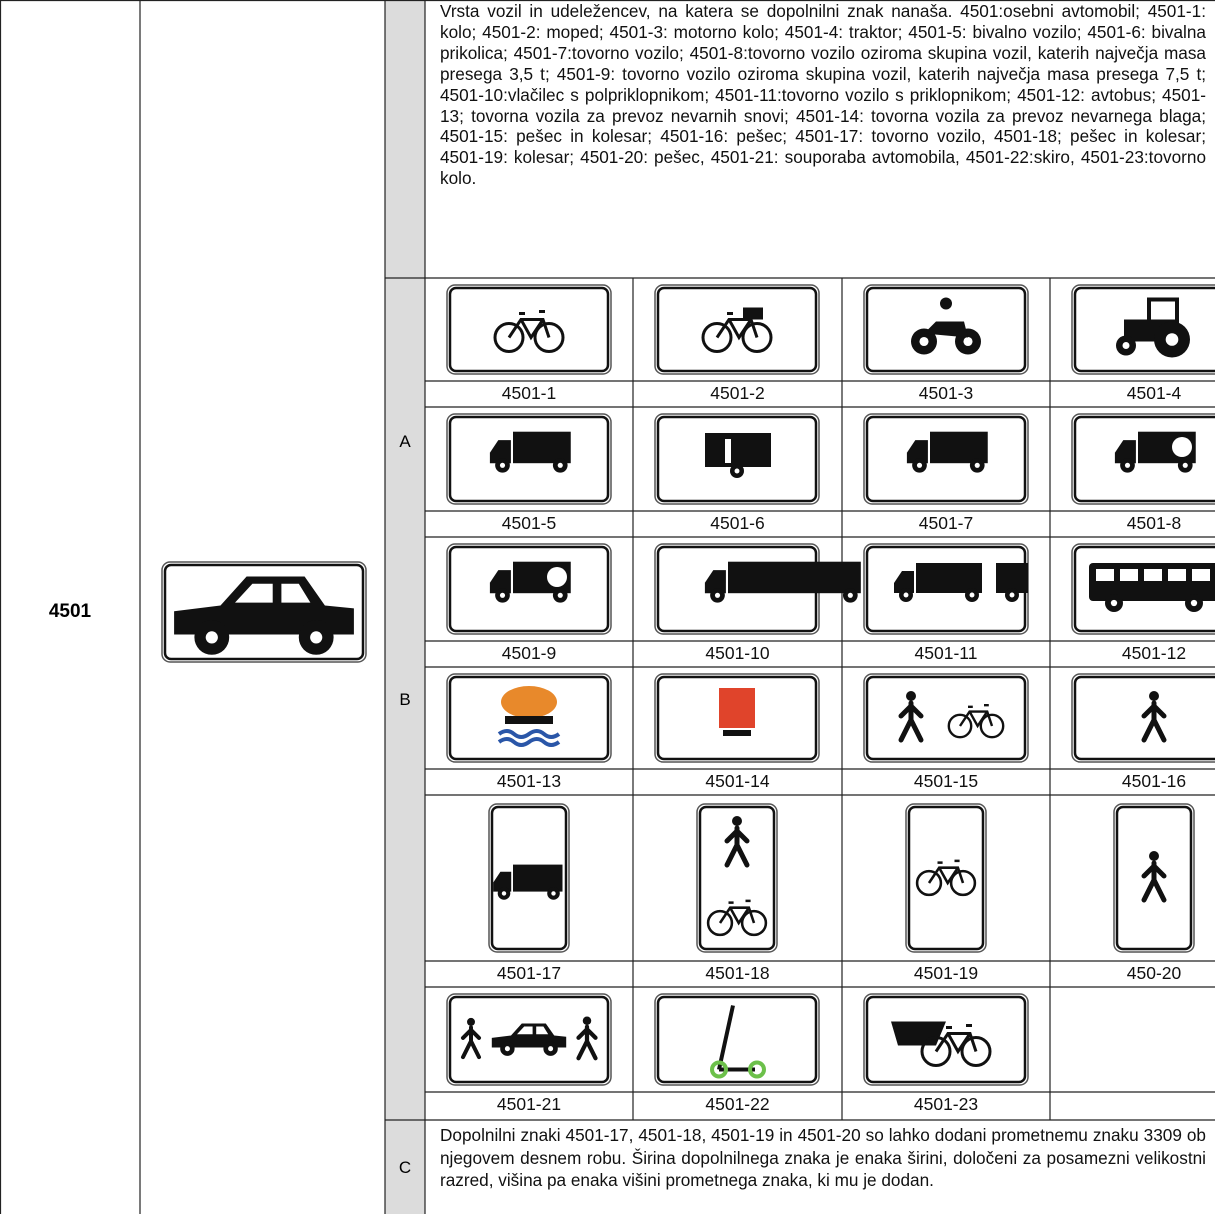 This screenshot has width=1215, height=1214. Describe the element at coordinates (405, 607) in the screenshot. I see `letter-column` at that location.